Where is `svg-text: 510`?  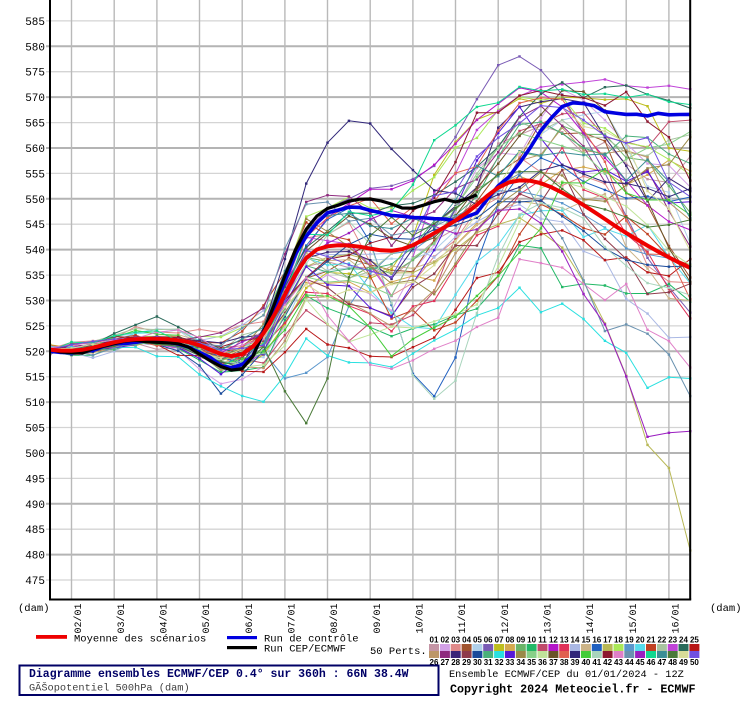 svg-text: 510 is located at coordinates (35, 404).